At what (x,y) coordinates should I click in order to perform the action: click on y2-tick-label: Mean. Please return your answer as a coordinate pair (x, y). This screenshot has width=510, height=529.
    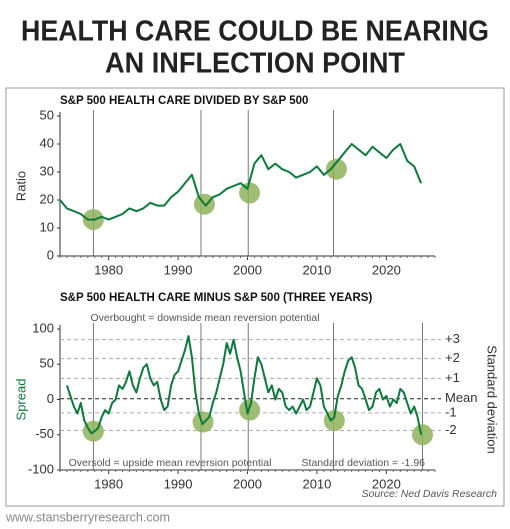
    Looking at the image, I should click on (461, 397).